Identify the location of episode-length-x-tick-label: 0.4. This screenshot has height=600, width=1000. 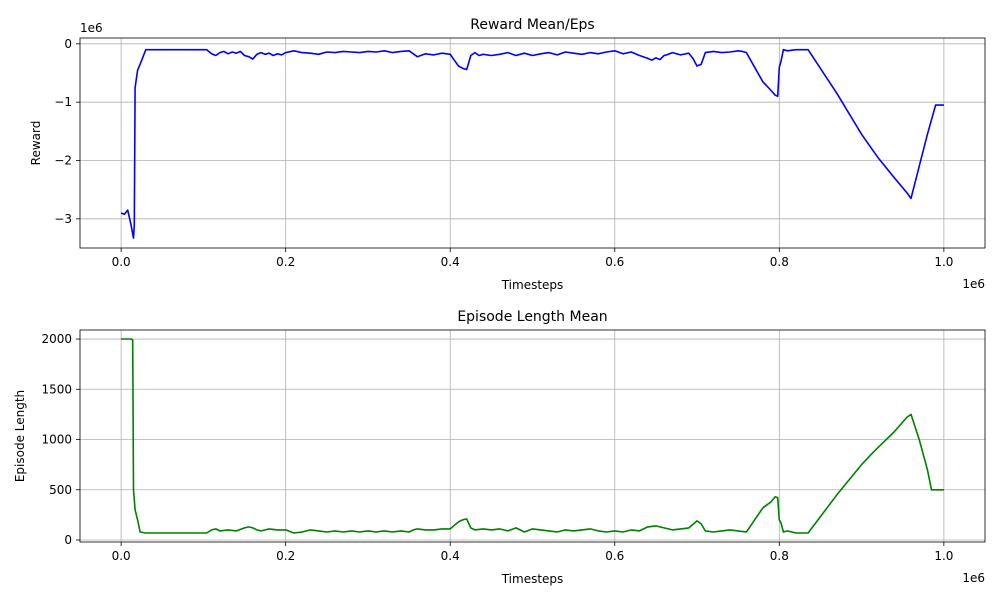
(450, 556).